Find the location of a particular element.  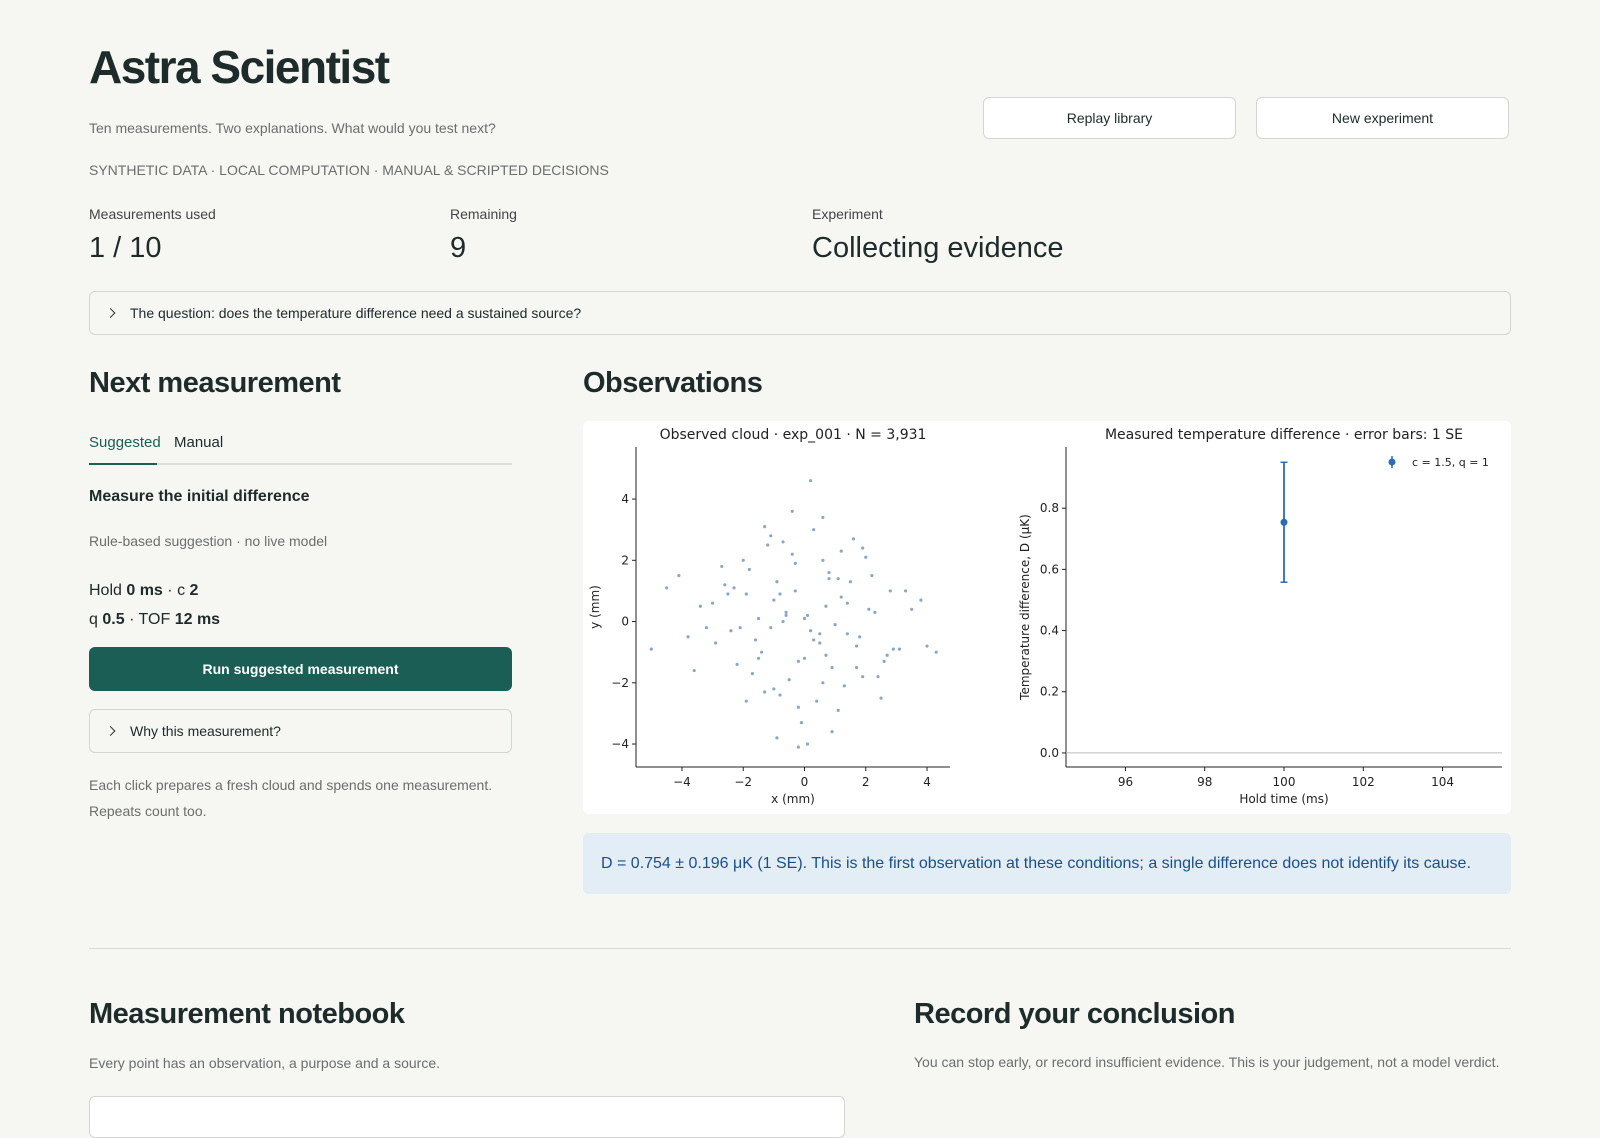

tab-indicator is located at coordinates (123, 464).